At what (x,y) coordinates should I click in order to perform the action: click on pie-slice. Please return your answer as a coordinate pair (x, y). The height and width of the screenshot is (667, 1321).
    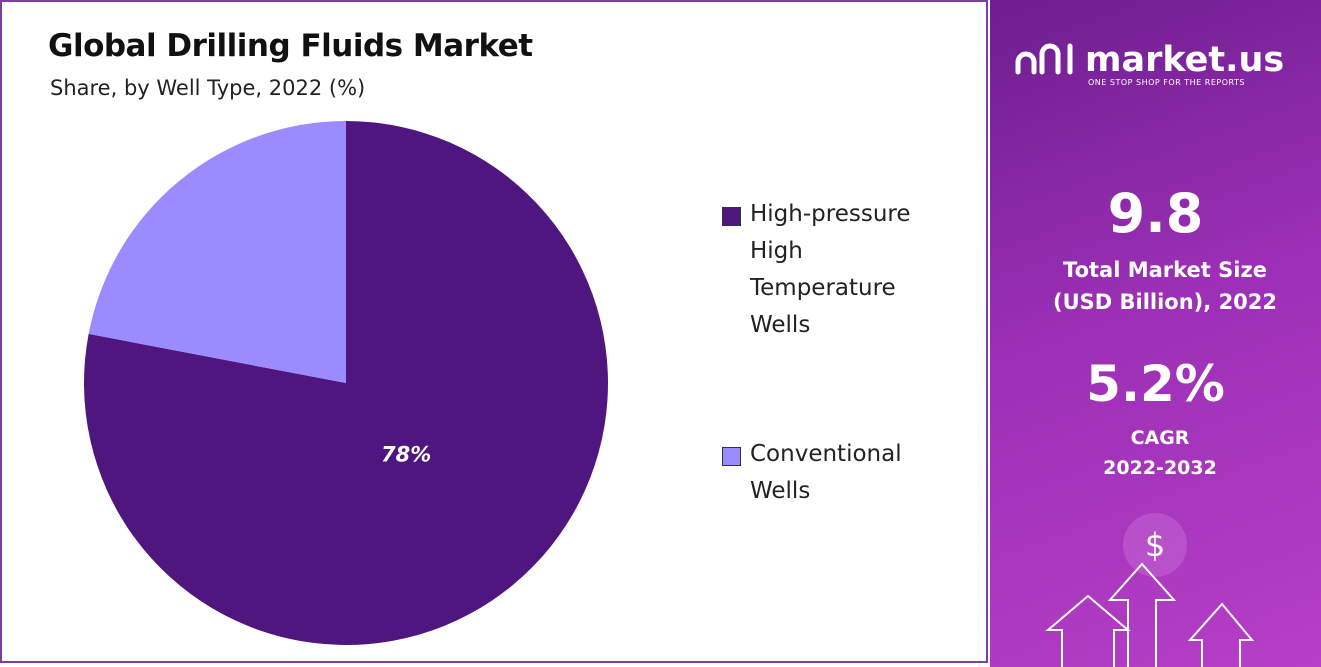
    Looking at the image, I should click on (217, 252).